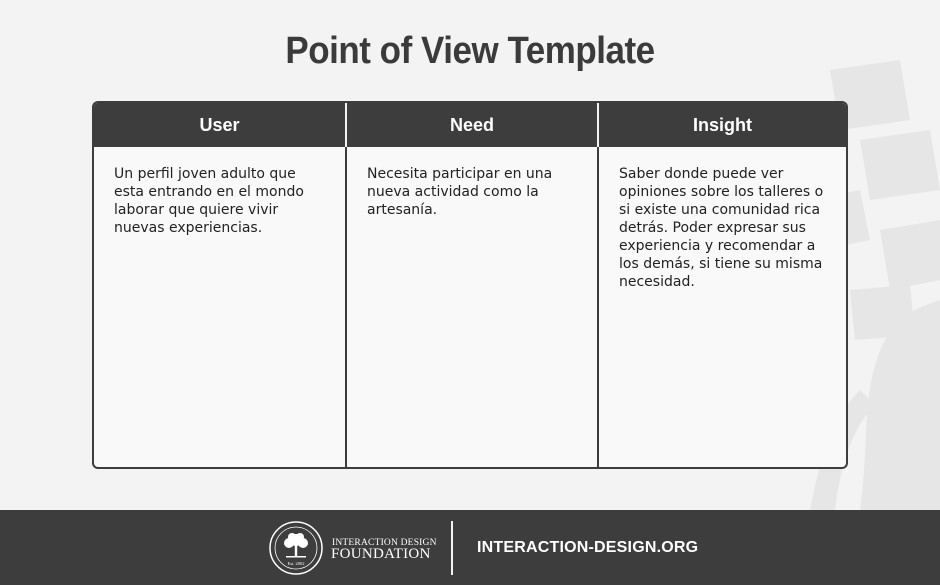 This screenshot has width=940, height=585. What do you see at coordinates (384, 543) in the screenshot?
I see `org-name-line1: INTERACTION DESIGN` at bounding box center [384, 543].